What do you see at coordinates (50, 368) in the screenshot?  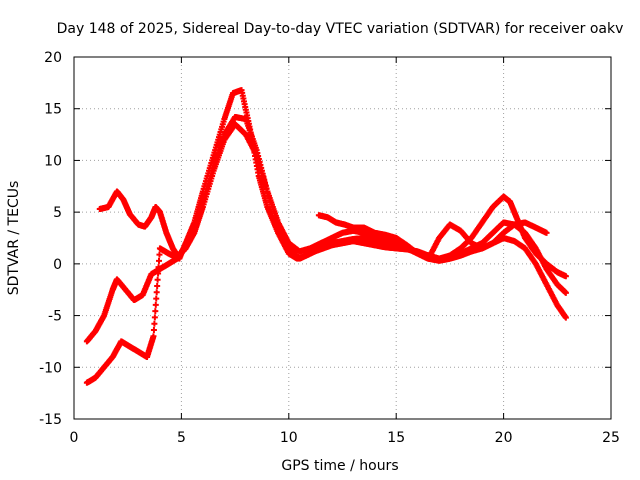 I see `y-tick-label: -10` at bounding box center [50, 368].